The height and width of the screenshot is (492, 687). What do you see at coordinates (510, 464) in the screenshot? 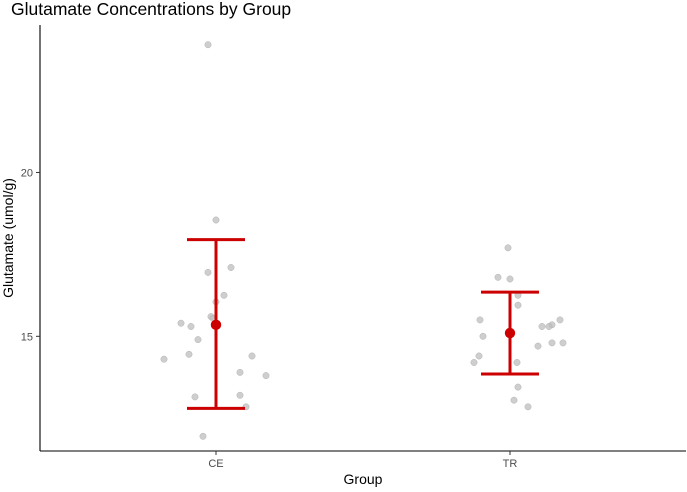
I see `x-tick-label-tr: TR` at bounding box center [510, 464].